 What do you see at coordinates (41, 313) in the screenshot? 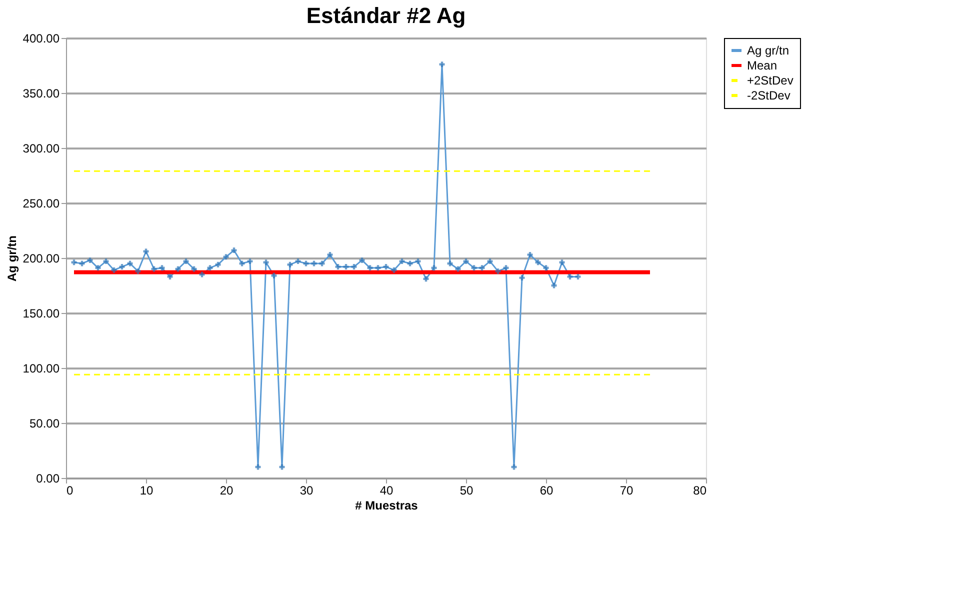
I see `y-tick-label: 150.00` at bounding box center [41, 313].